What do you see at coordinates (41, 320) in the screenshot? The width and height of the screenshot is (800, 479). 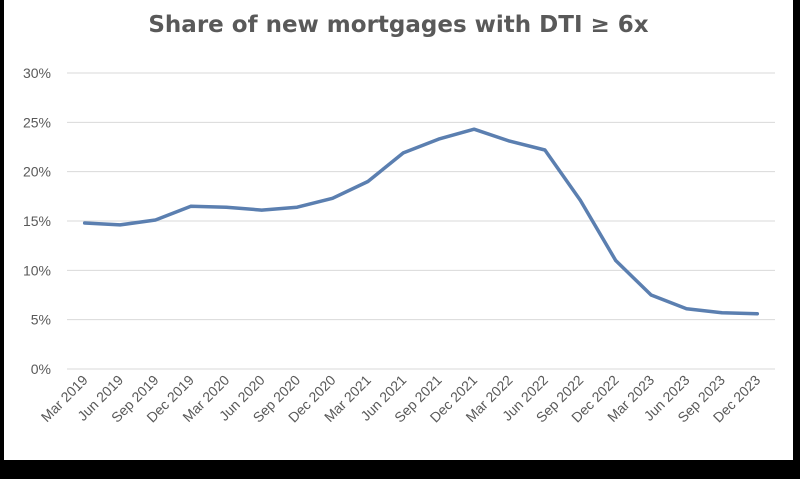 I see `y-tick-label: 5%` at bounding box center [41, 320].